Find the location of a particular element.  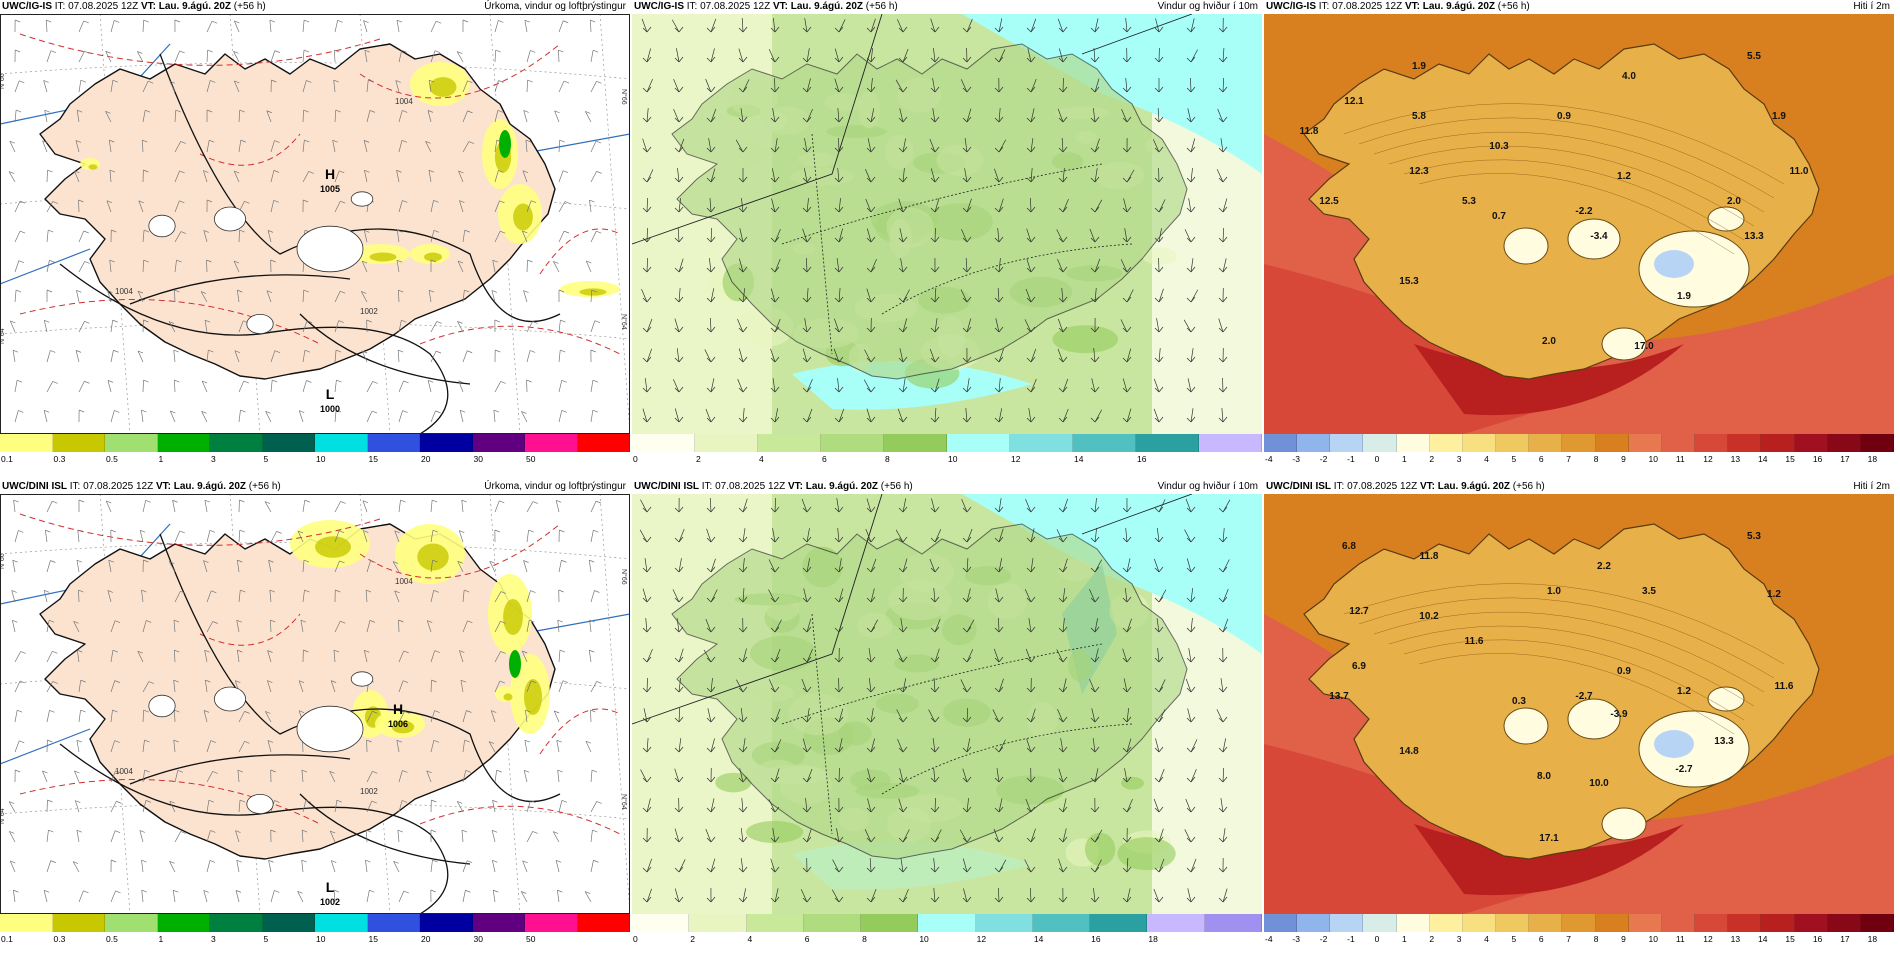

colorbar-tick-label: -3 is located at coordinates (1304, 939).